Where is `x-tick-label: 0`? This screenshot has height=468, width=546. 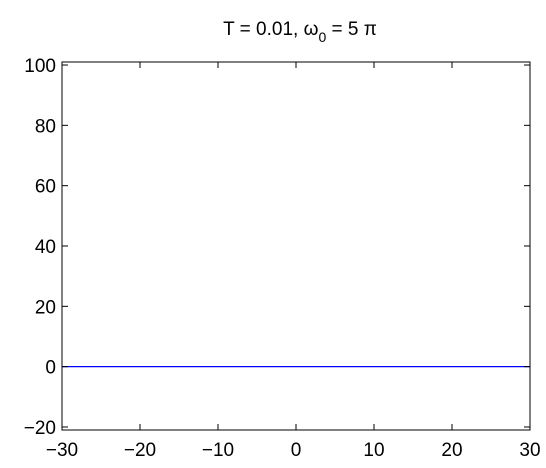 x-tick-label: 0 is located at coordinates (296, 450).